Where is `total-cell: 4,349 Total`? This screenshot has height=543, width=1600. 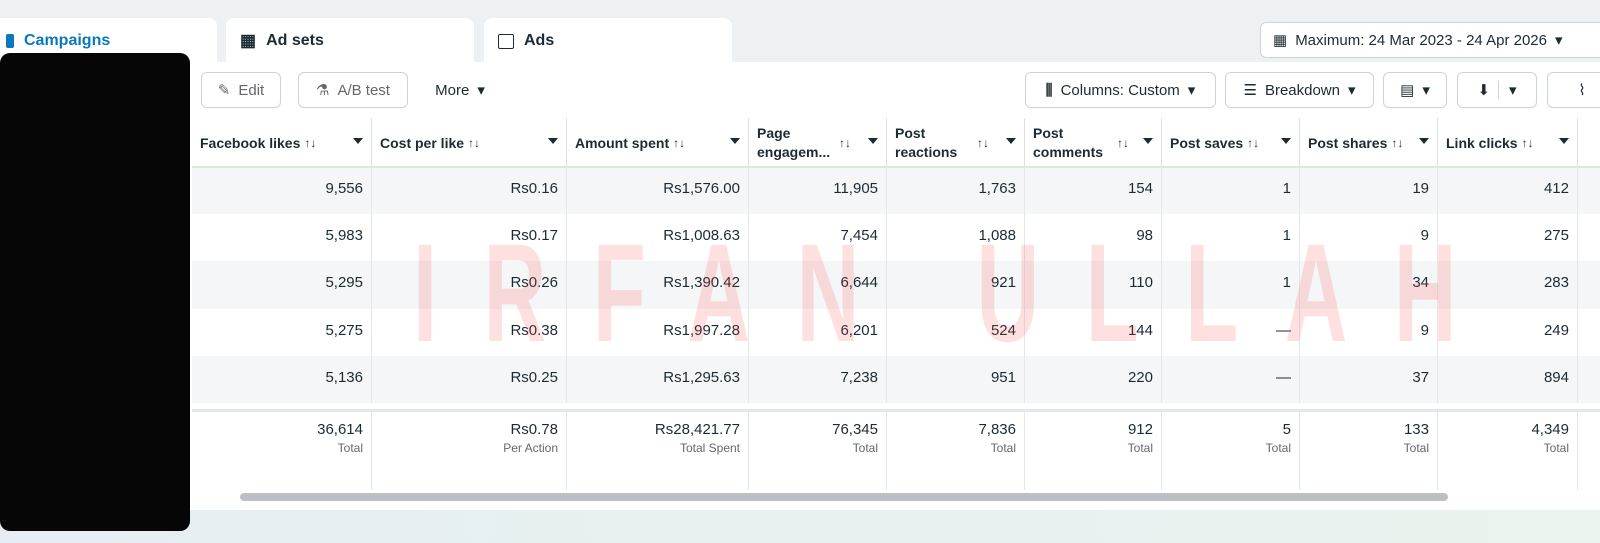 total-cell: 4,349 Total is located at coordinates (1508, 451).